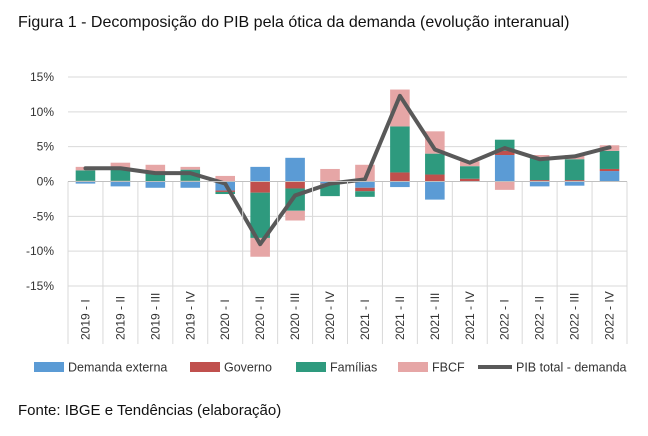 The image size is (648, 436). Describe the element at coordinates (260, 318) in the screenshot. I see `x-tick-label: 2020 - II` at that location.